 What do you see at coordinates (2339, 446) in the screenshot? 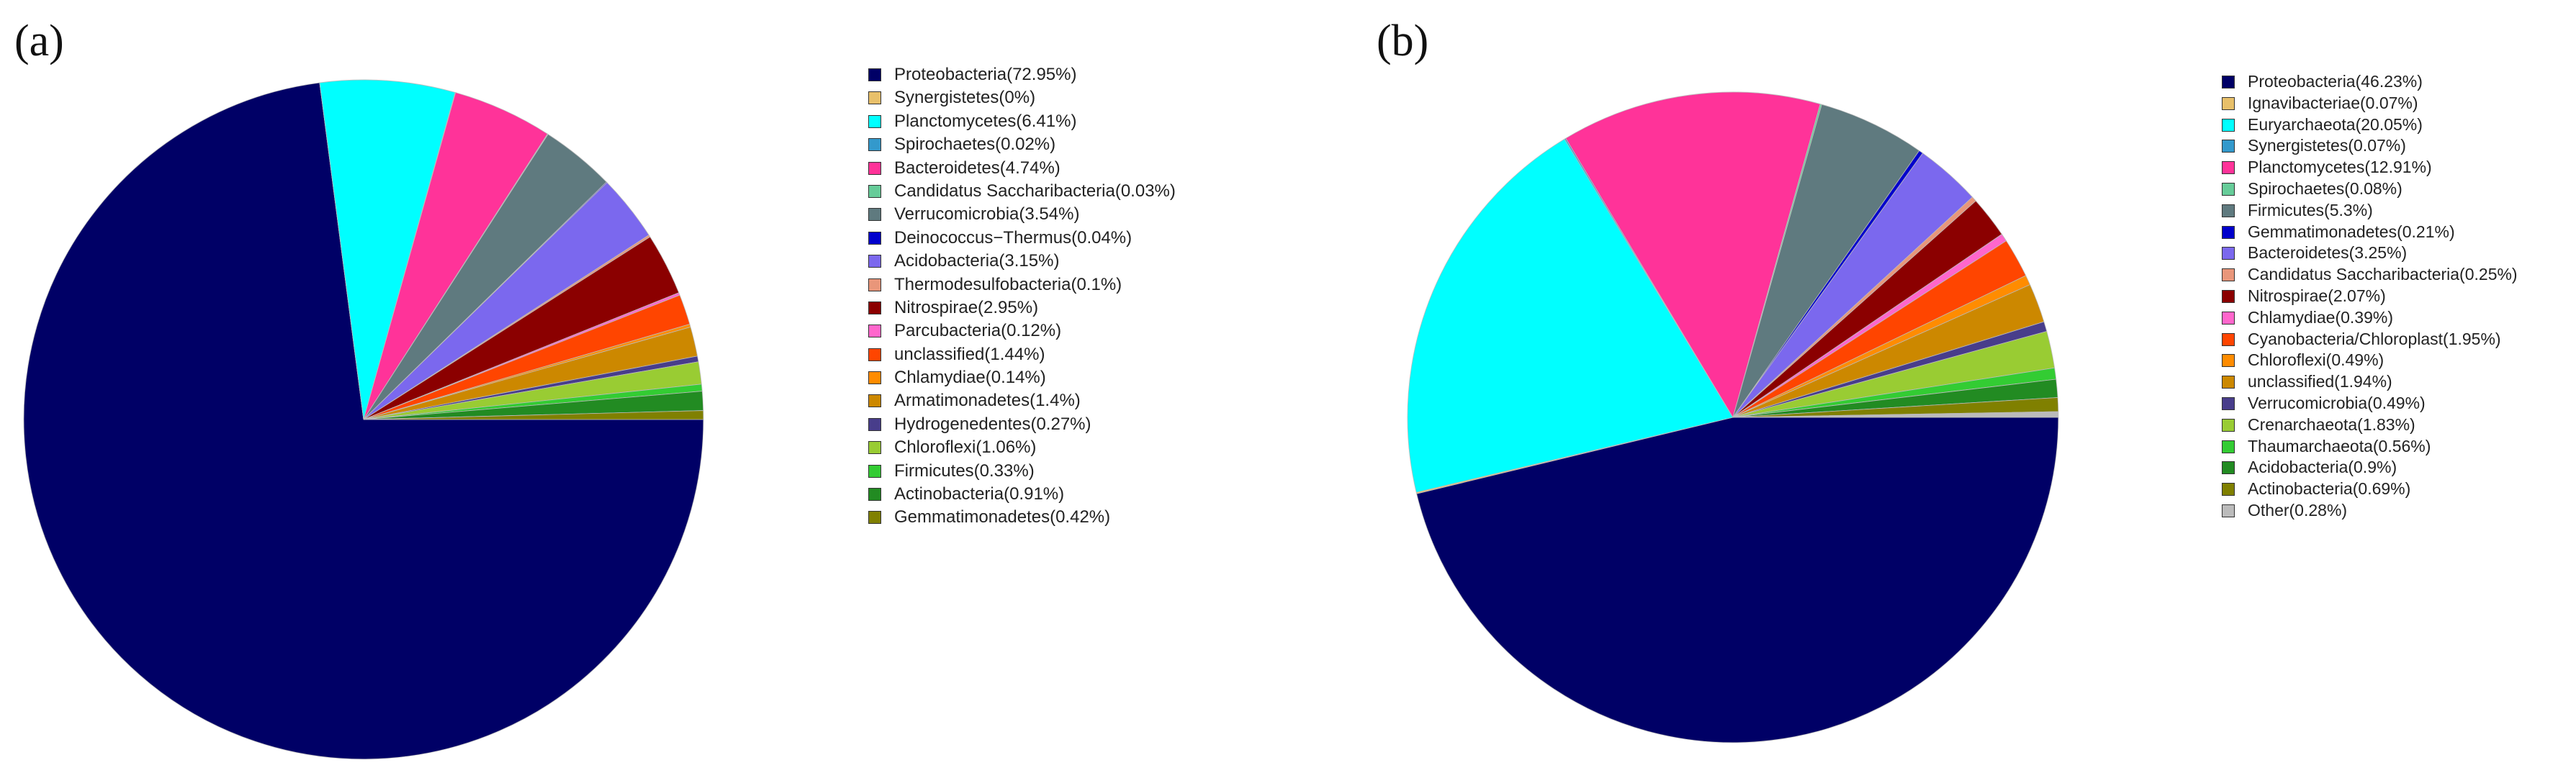
I see `legend-label: Thaumarchaeota(0.56%)` at bounding box center [2339, 446].